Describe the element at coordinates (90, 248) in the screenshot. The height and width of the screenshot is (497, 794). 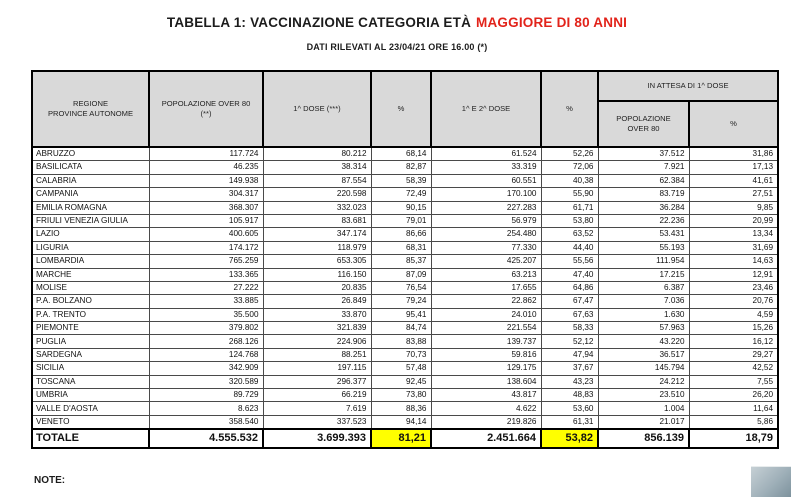
I see `cell-region: LIGURIA` at that location.